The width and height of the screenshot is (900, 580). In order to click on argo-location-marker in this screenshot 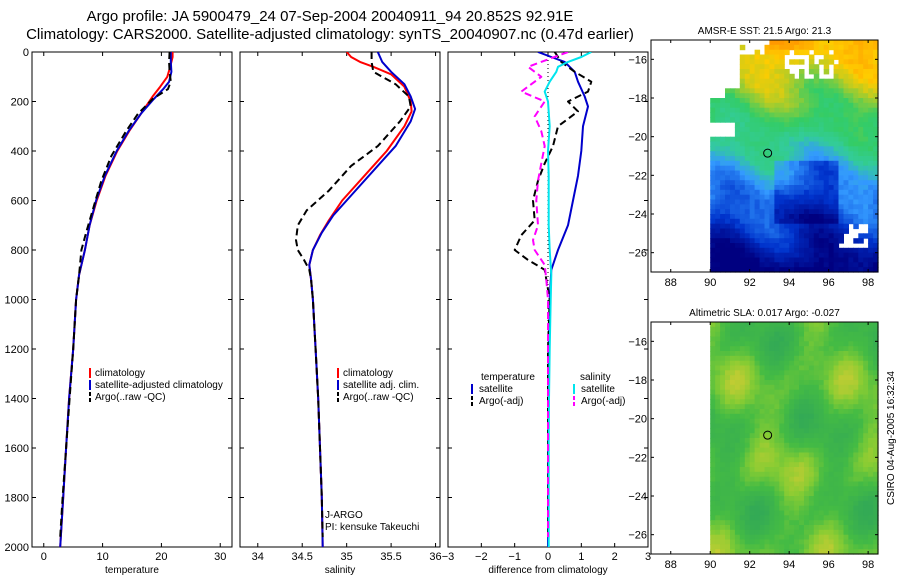, I will do `click(768, 153)`.